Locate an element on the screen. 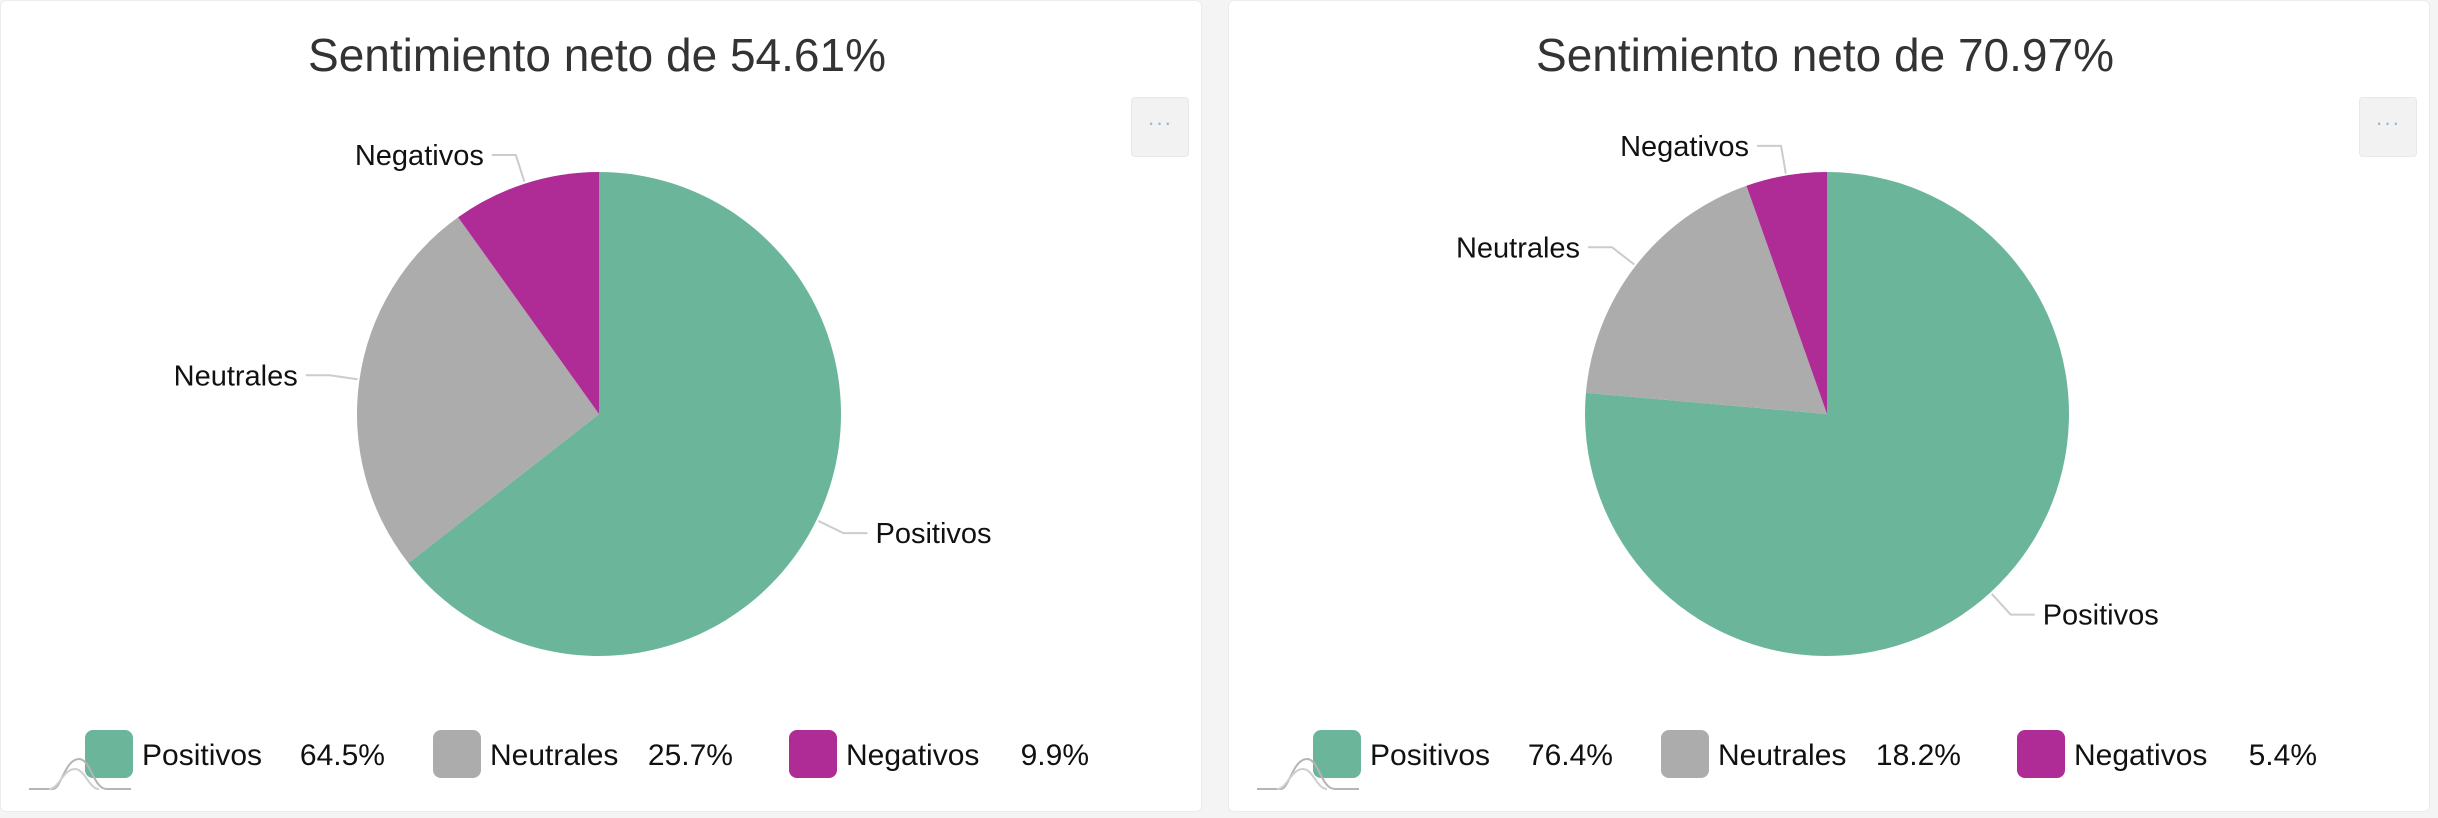 The image size is (2438, 818). legend-item-positivos: Positivos 64.5% is located at coordinates (235, 754).